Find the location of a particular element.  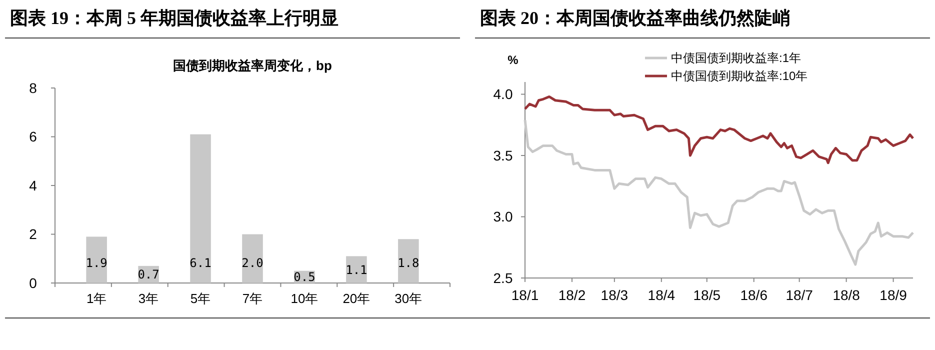

chart-subtitle: 国债到期收益率周变化，bp is located at coordinates (252, 65).